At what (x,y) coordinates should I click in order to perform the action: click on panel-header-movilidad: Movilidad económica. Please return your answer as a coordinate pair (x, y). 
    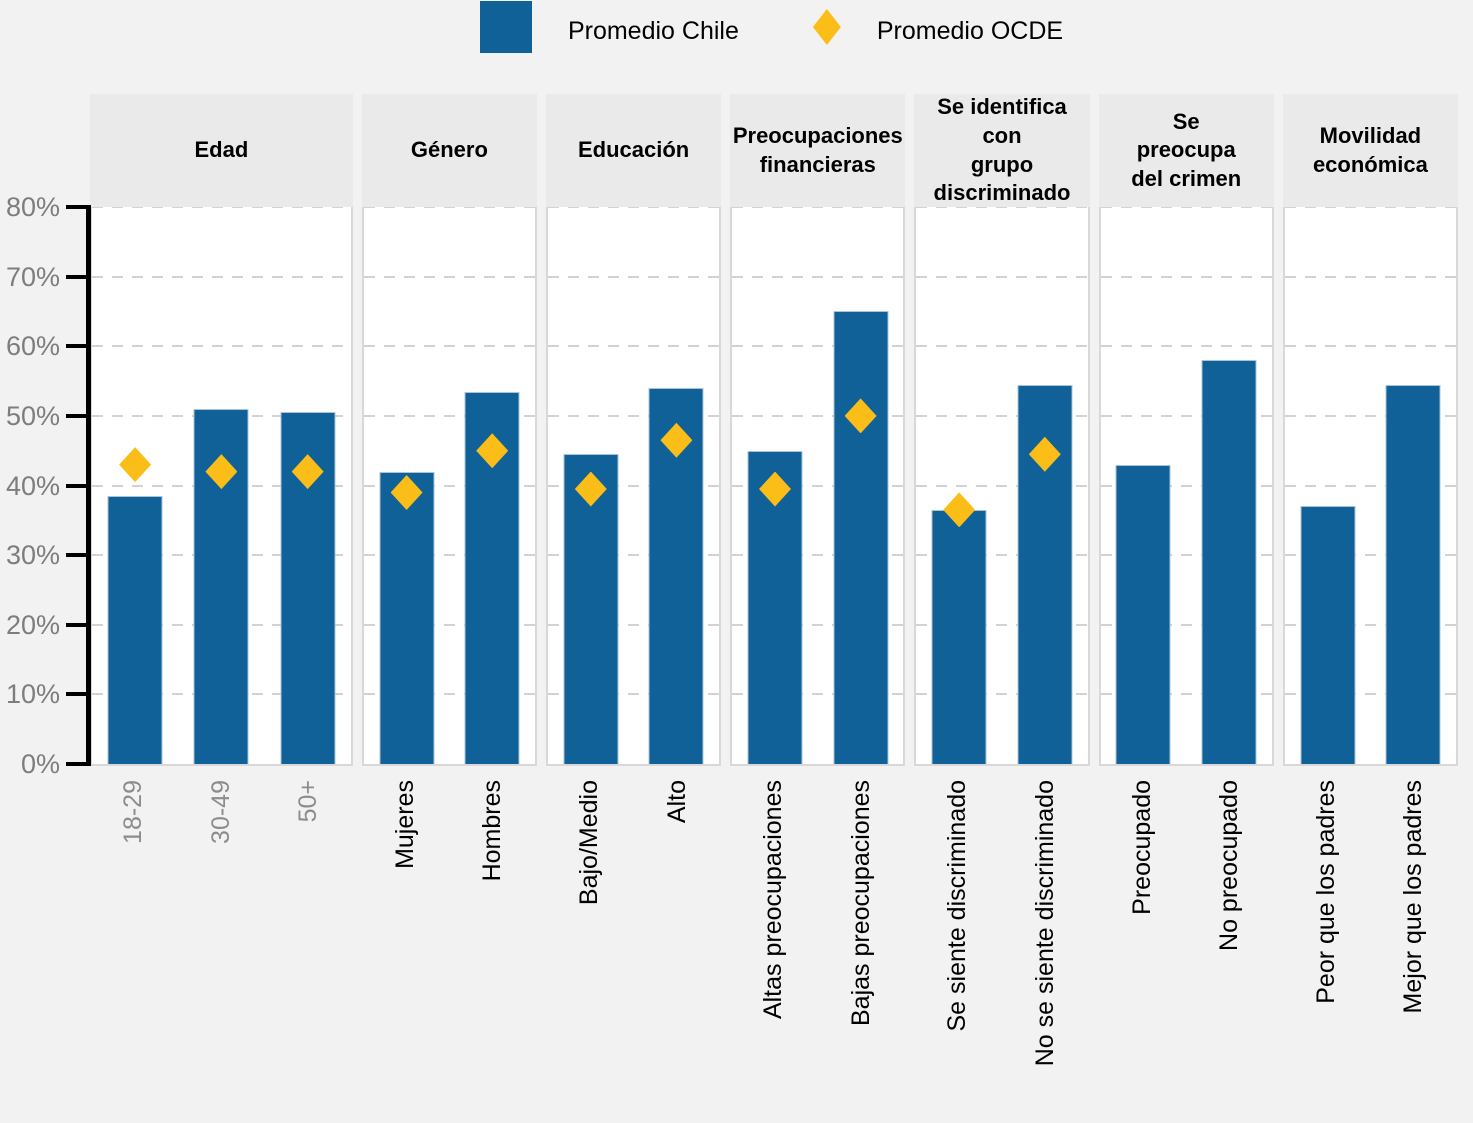
    Looking at the image, I should click on (1370, 150).